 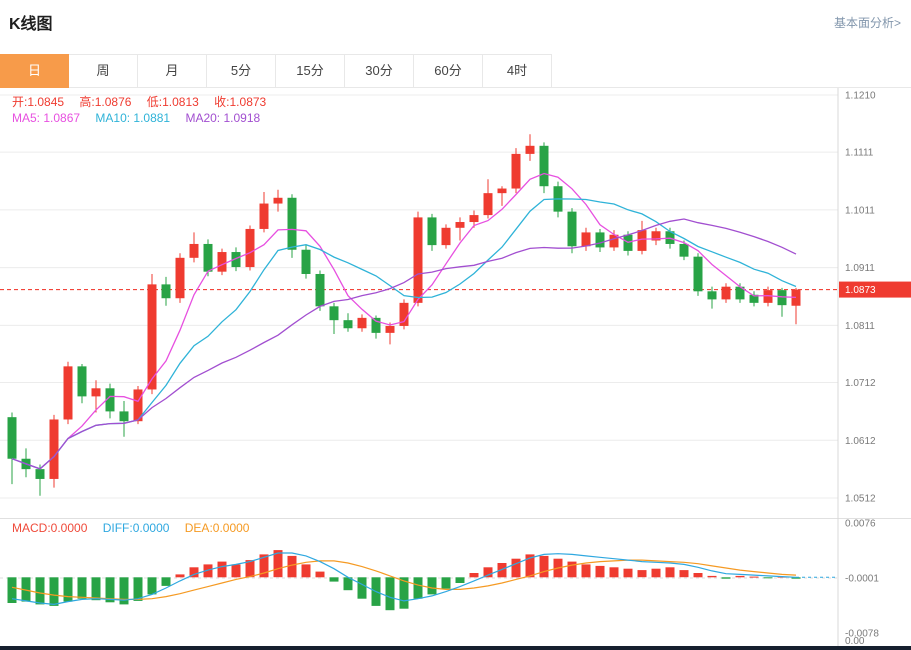 I want to click on svg-text: 1.1011, so click(x=860, y=210).